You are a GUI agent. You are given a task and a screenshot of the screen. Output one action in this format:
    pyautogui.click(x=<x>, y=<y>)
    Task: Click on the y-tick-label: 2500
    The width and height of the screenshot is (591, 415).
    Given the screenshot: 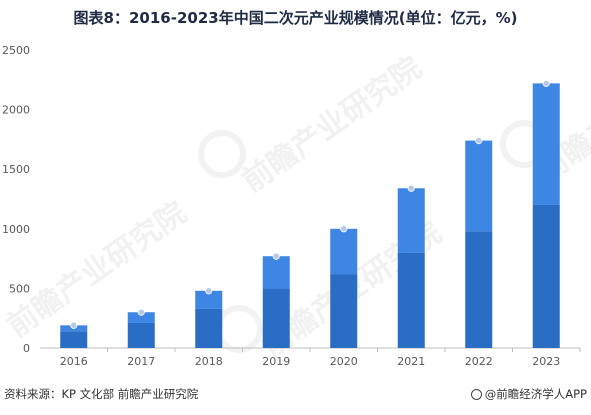 What is the action you would take?
    pyautogui.click(x=16, y=50)
    